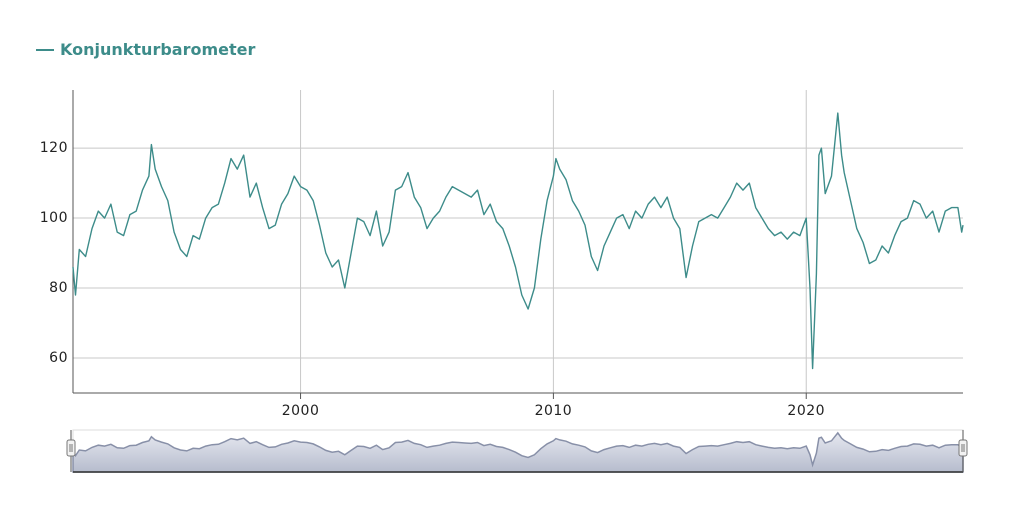 The image size is (1024, 520). Describe the element at coordinates (806, 411) in the screenshot. I see `x-tick-label: 2020` at that location.